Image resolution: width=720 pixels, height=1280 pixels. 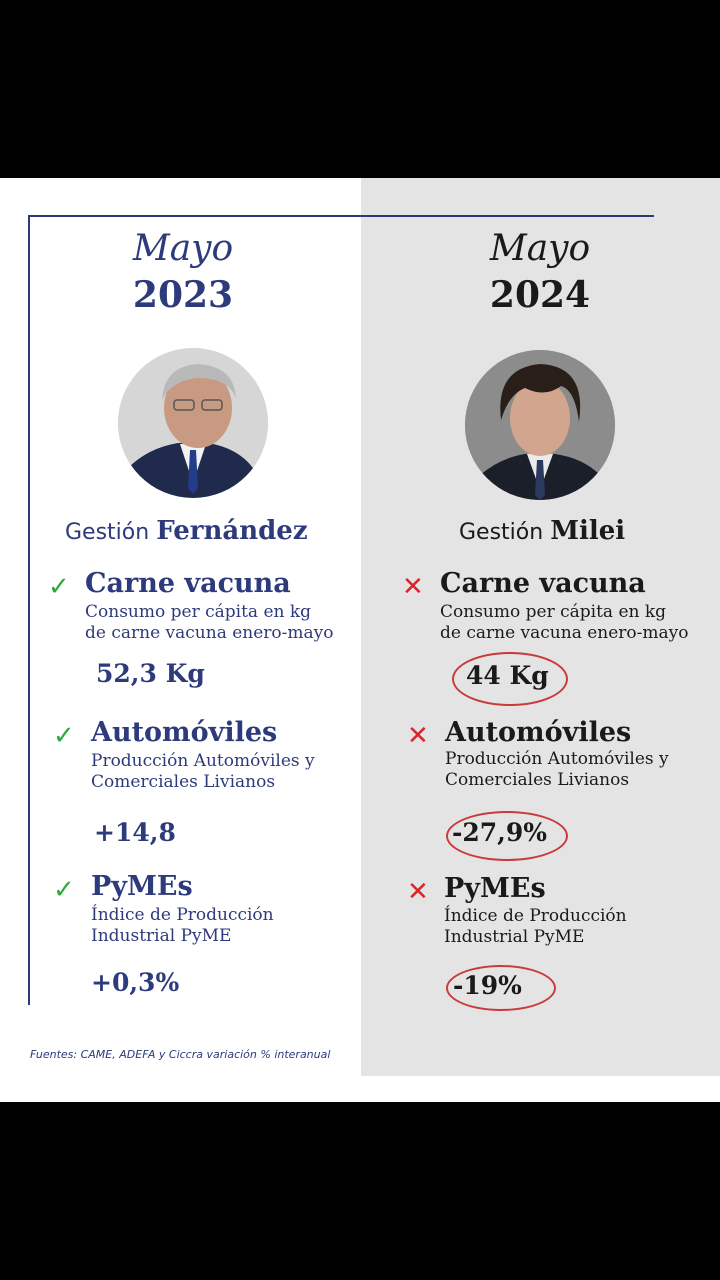 I want to click on milei-portrait-icon, so click(x=540, y=425).